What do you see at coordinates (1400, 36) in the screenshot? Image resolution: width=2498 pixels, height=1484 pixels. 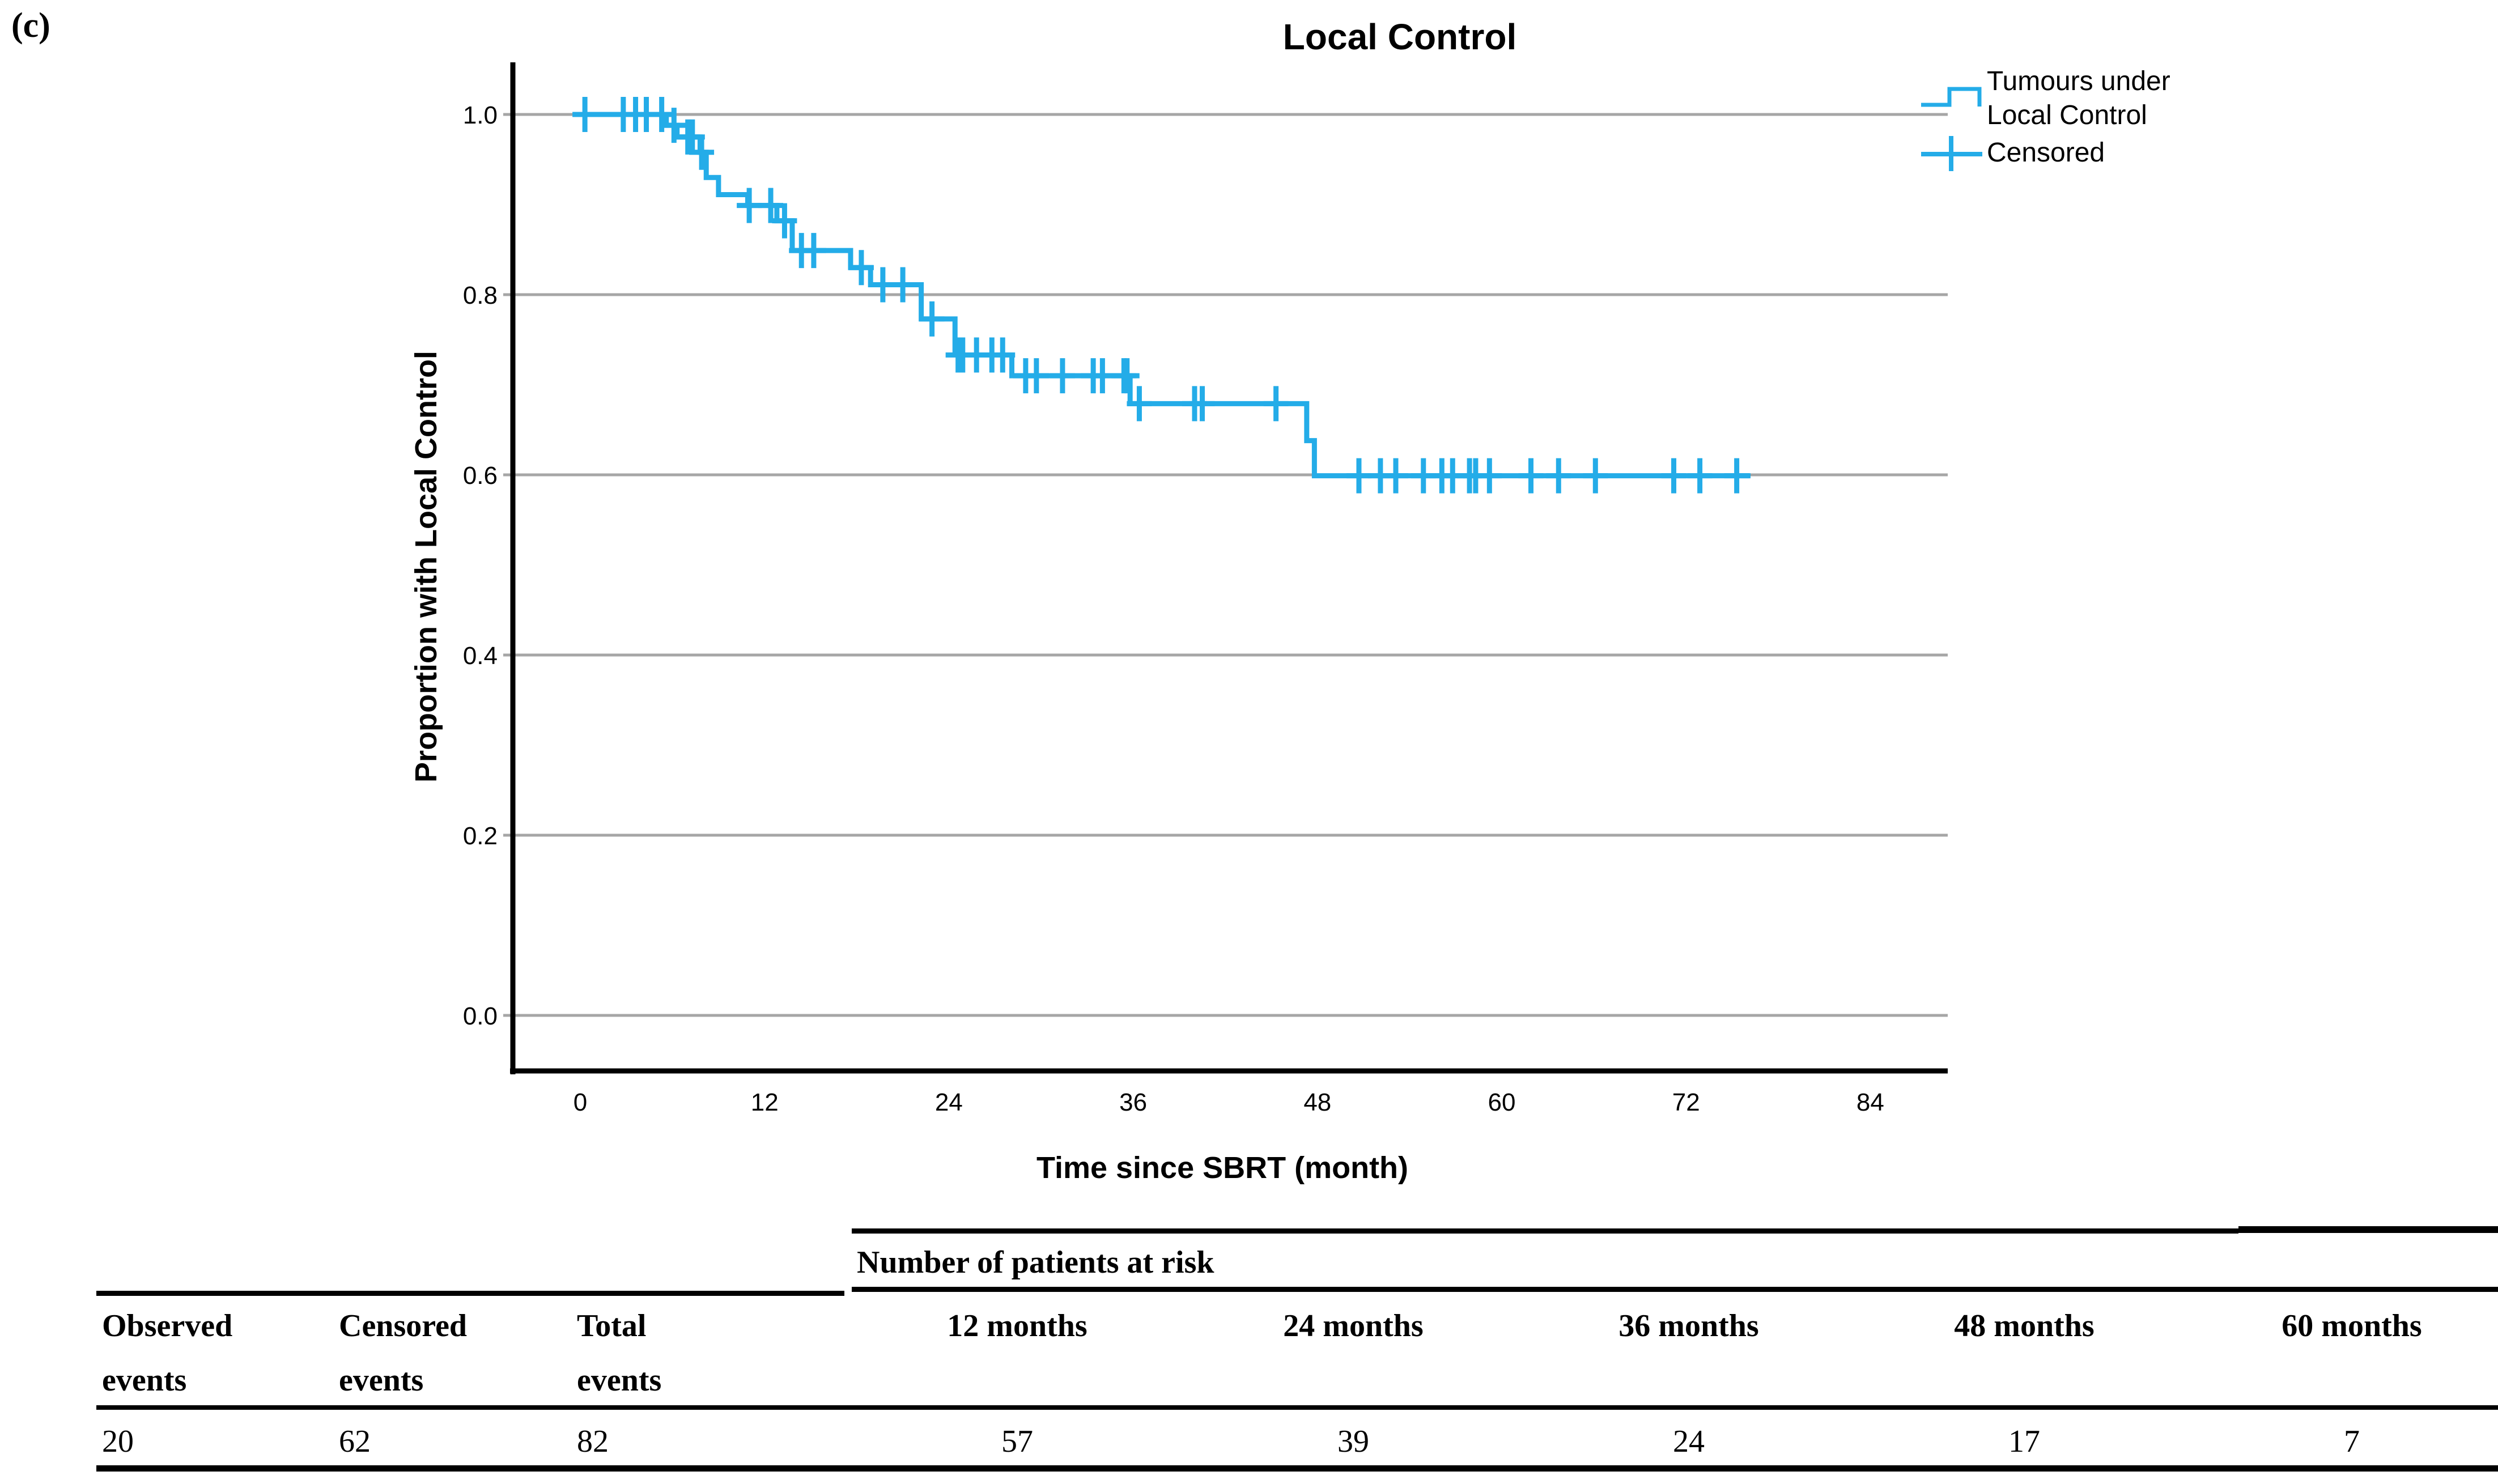 I see `chart-title: Local Control` at bounding box center [1400, 36].